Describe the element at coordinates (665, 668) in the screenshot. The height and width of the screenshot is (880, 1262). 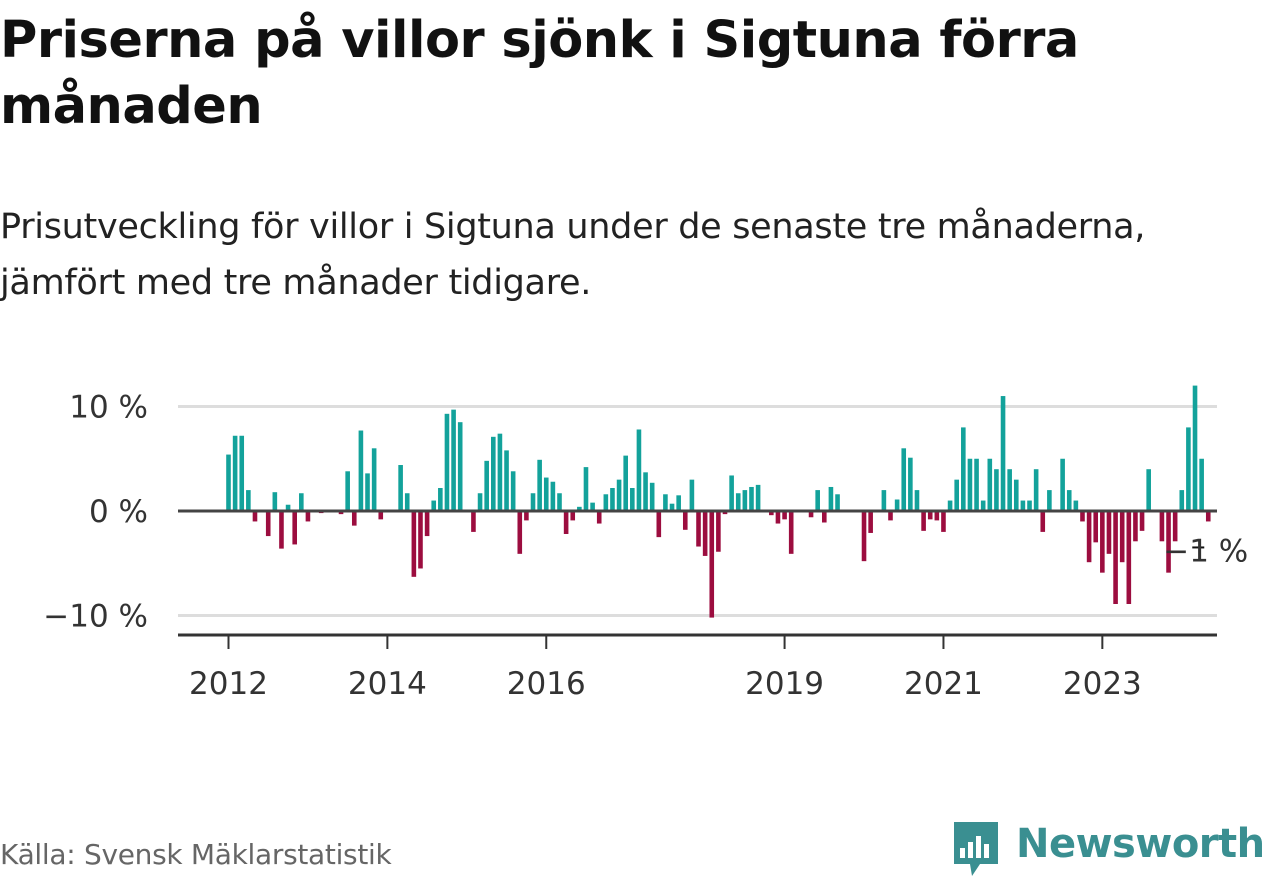
I see `x-axis-ticks: 2012 2014 2016 2019 2021 2023` at that location.